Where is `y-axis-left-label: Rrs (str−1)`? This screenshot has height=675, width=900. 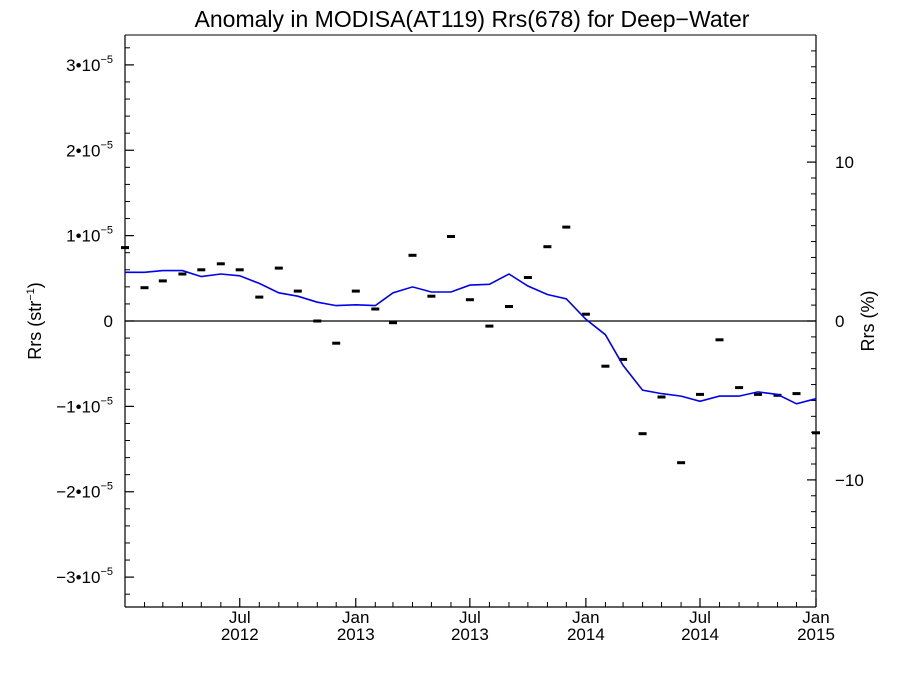 y-axis-left-label: Rrs (str−1) is located at coordinates (35, 321).